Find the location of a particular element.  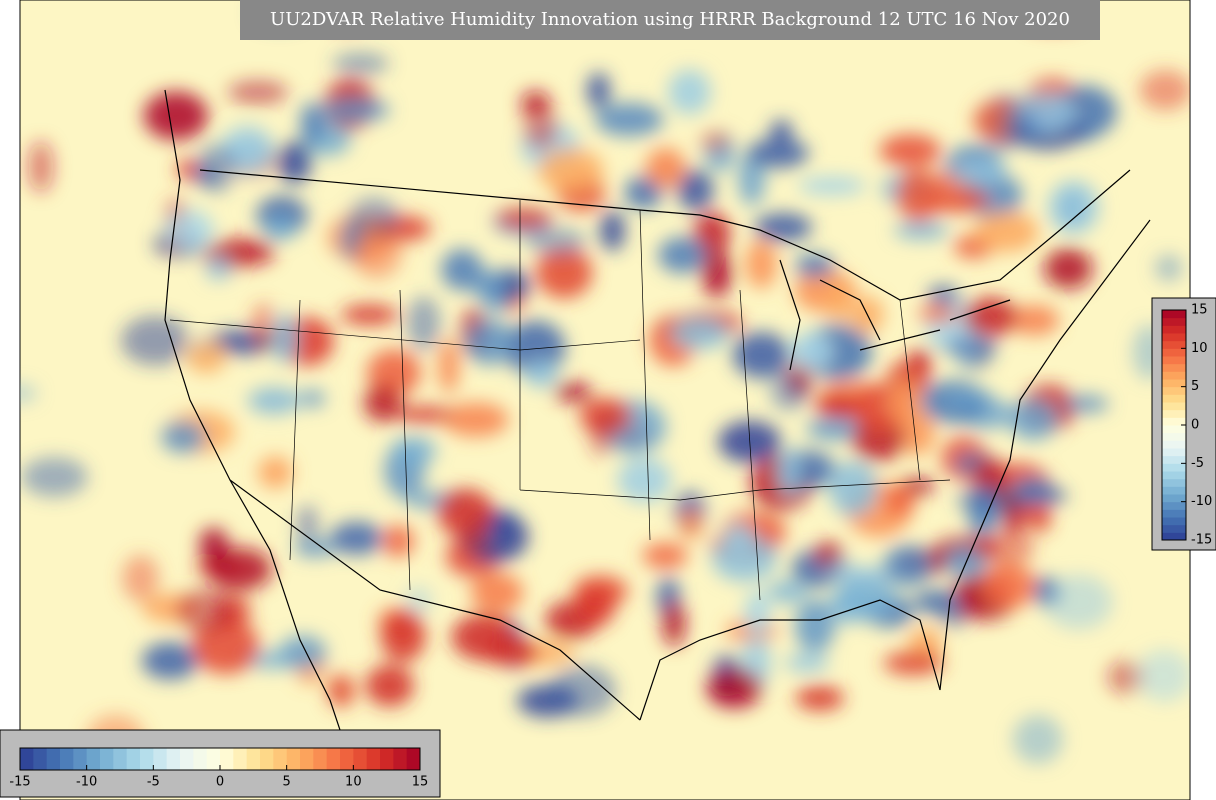

title-box is located at coordinates (670, 20).